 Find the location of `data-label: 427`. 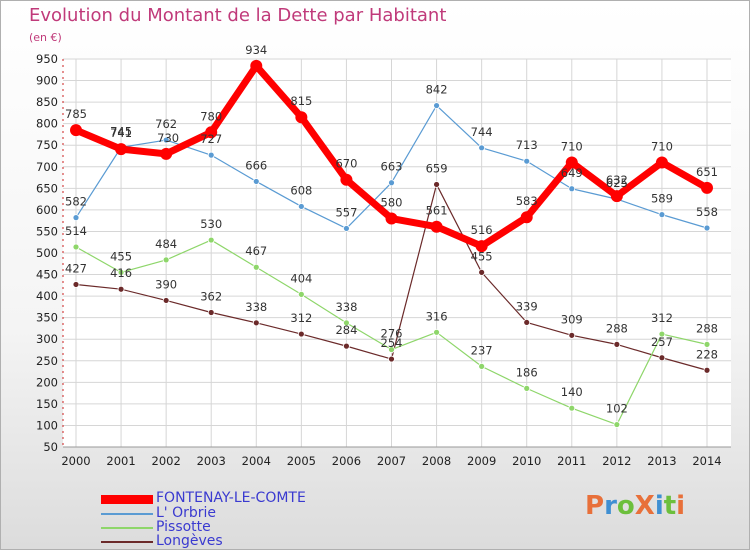

data-label: 427 is located at coordinates (76, 268).